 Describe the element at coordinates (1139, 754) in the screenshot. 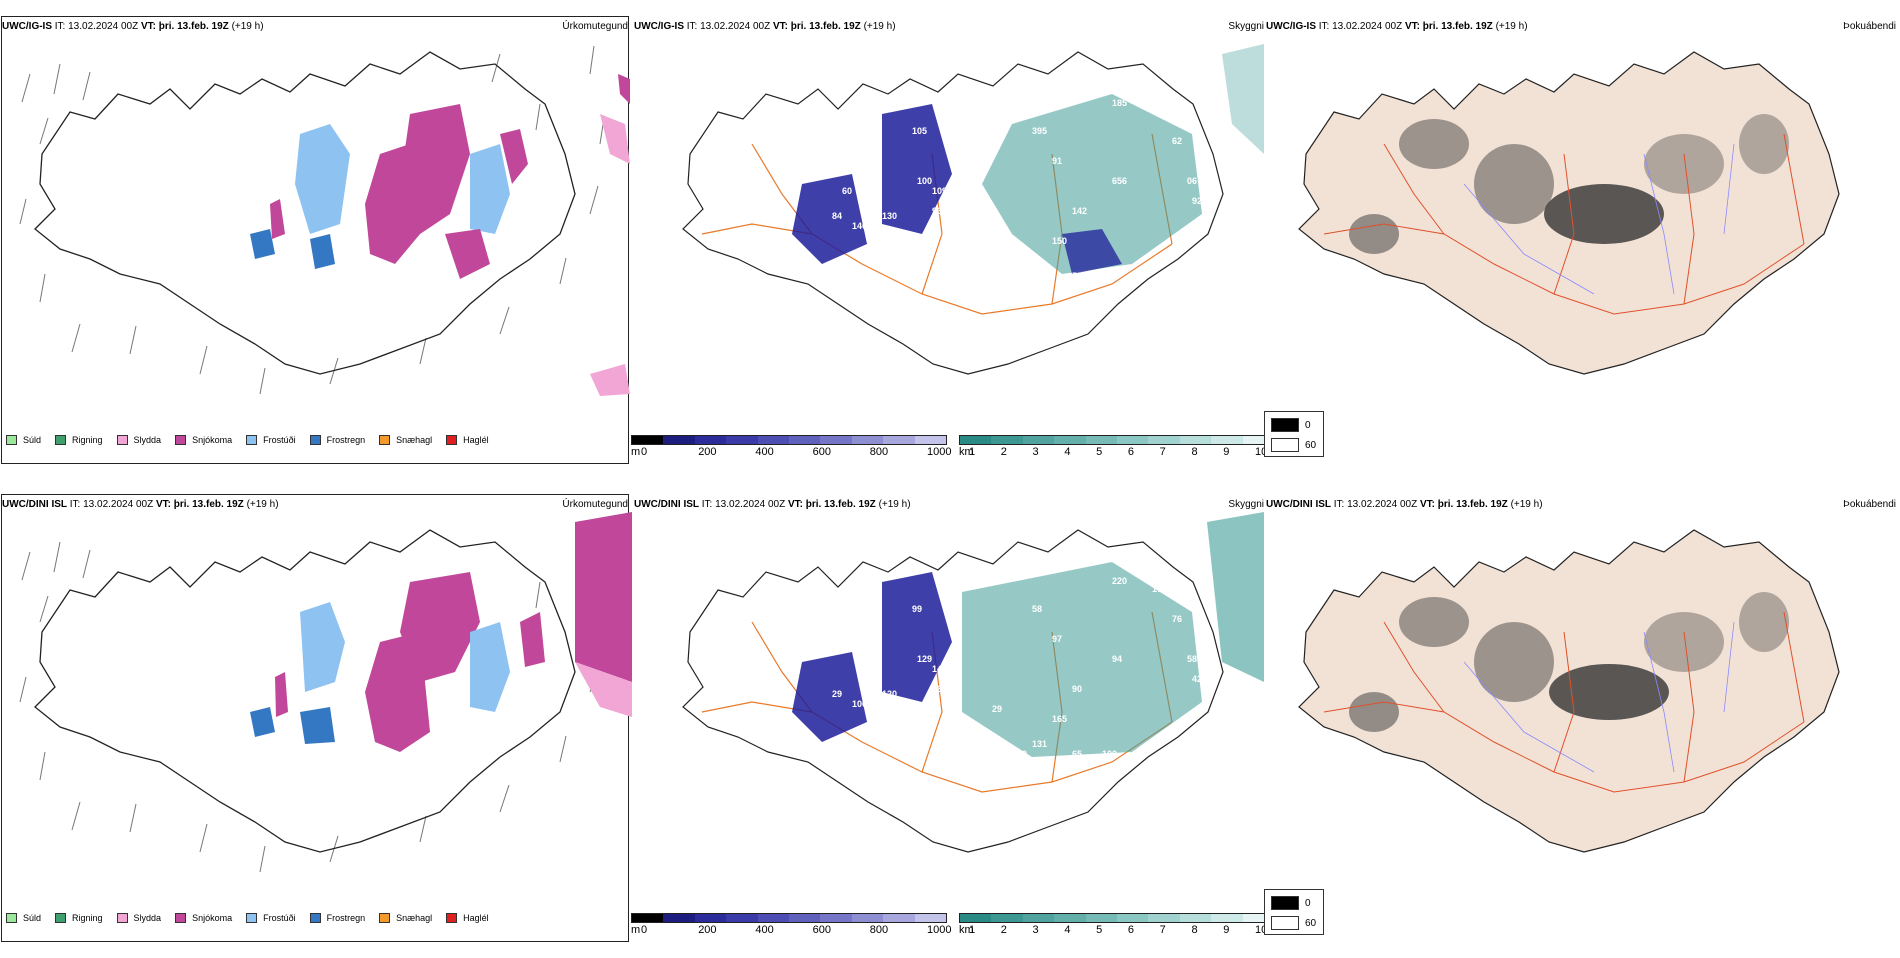

I see `visibility-value-label: 208` at that location.